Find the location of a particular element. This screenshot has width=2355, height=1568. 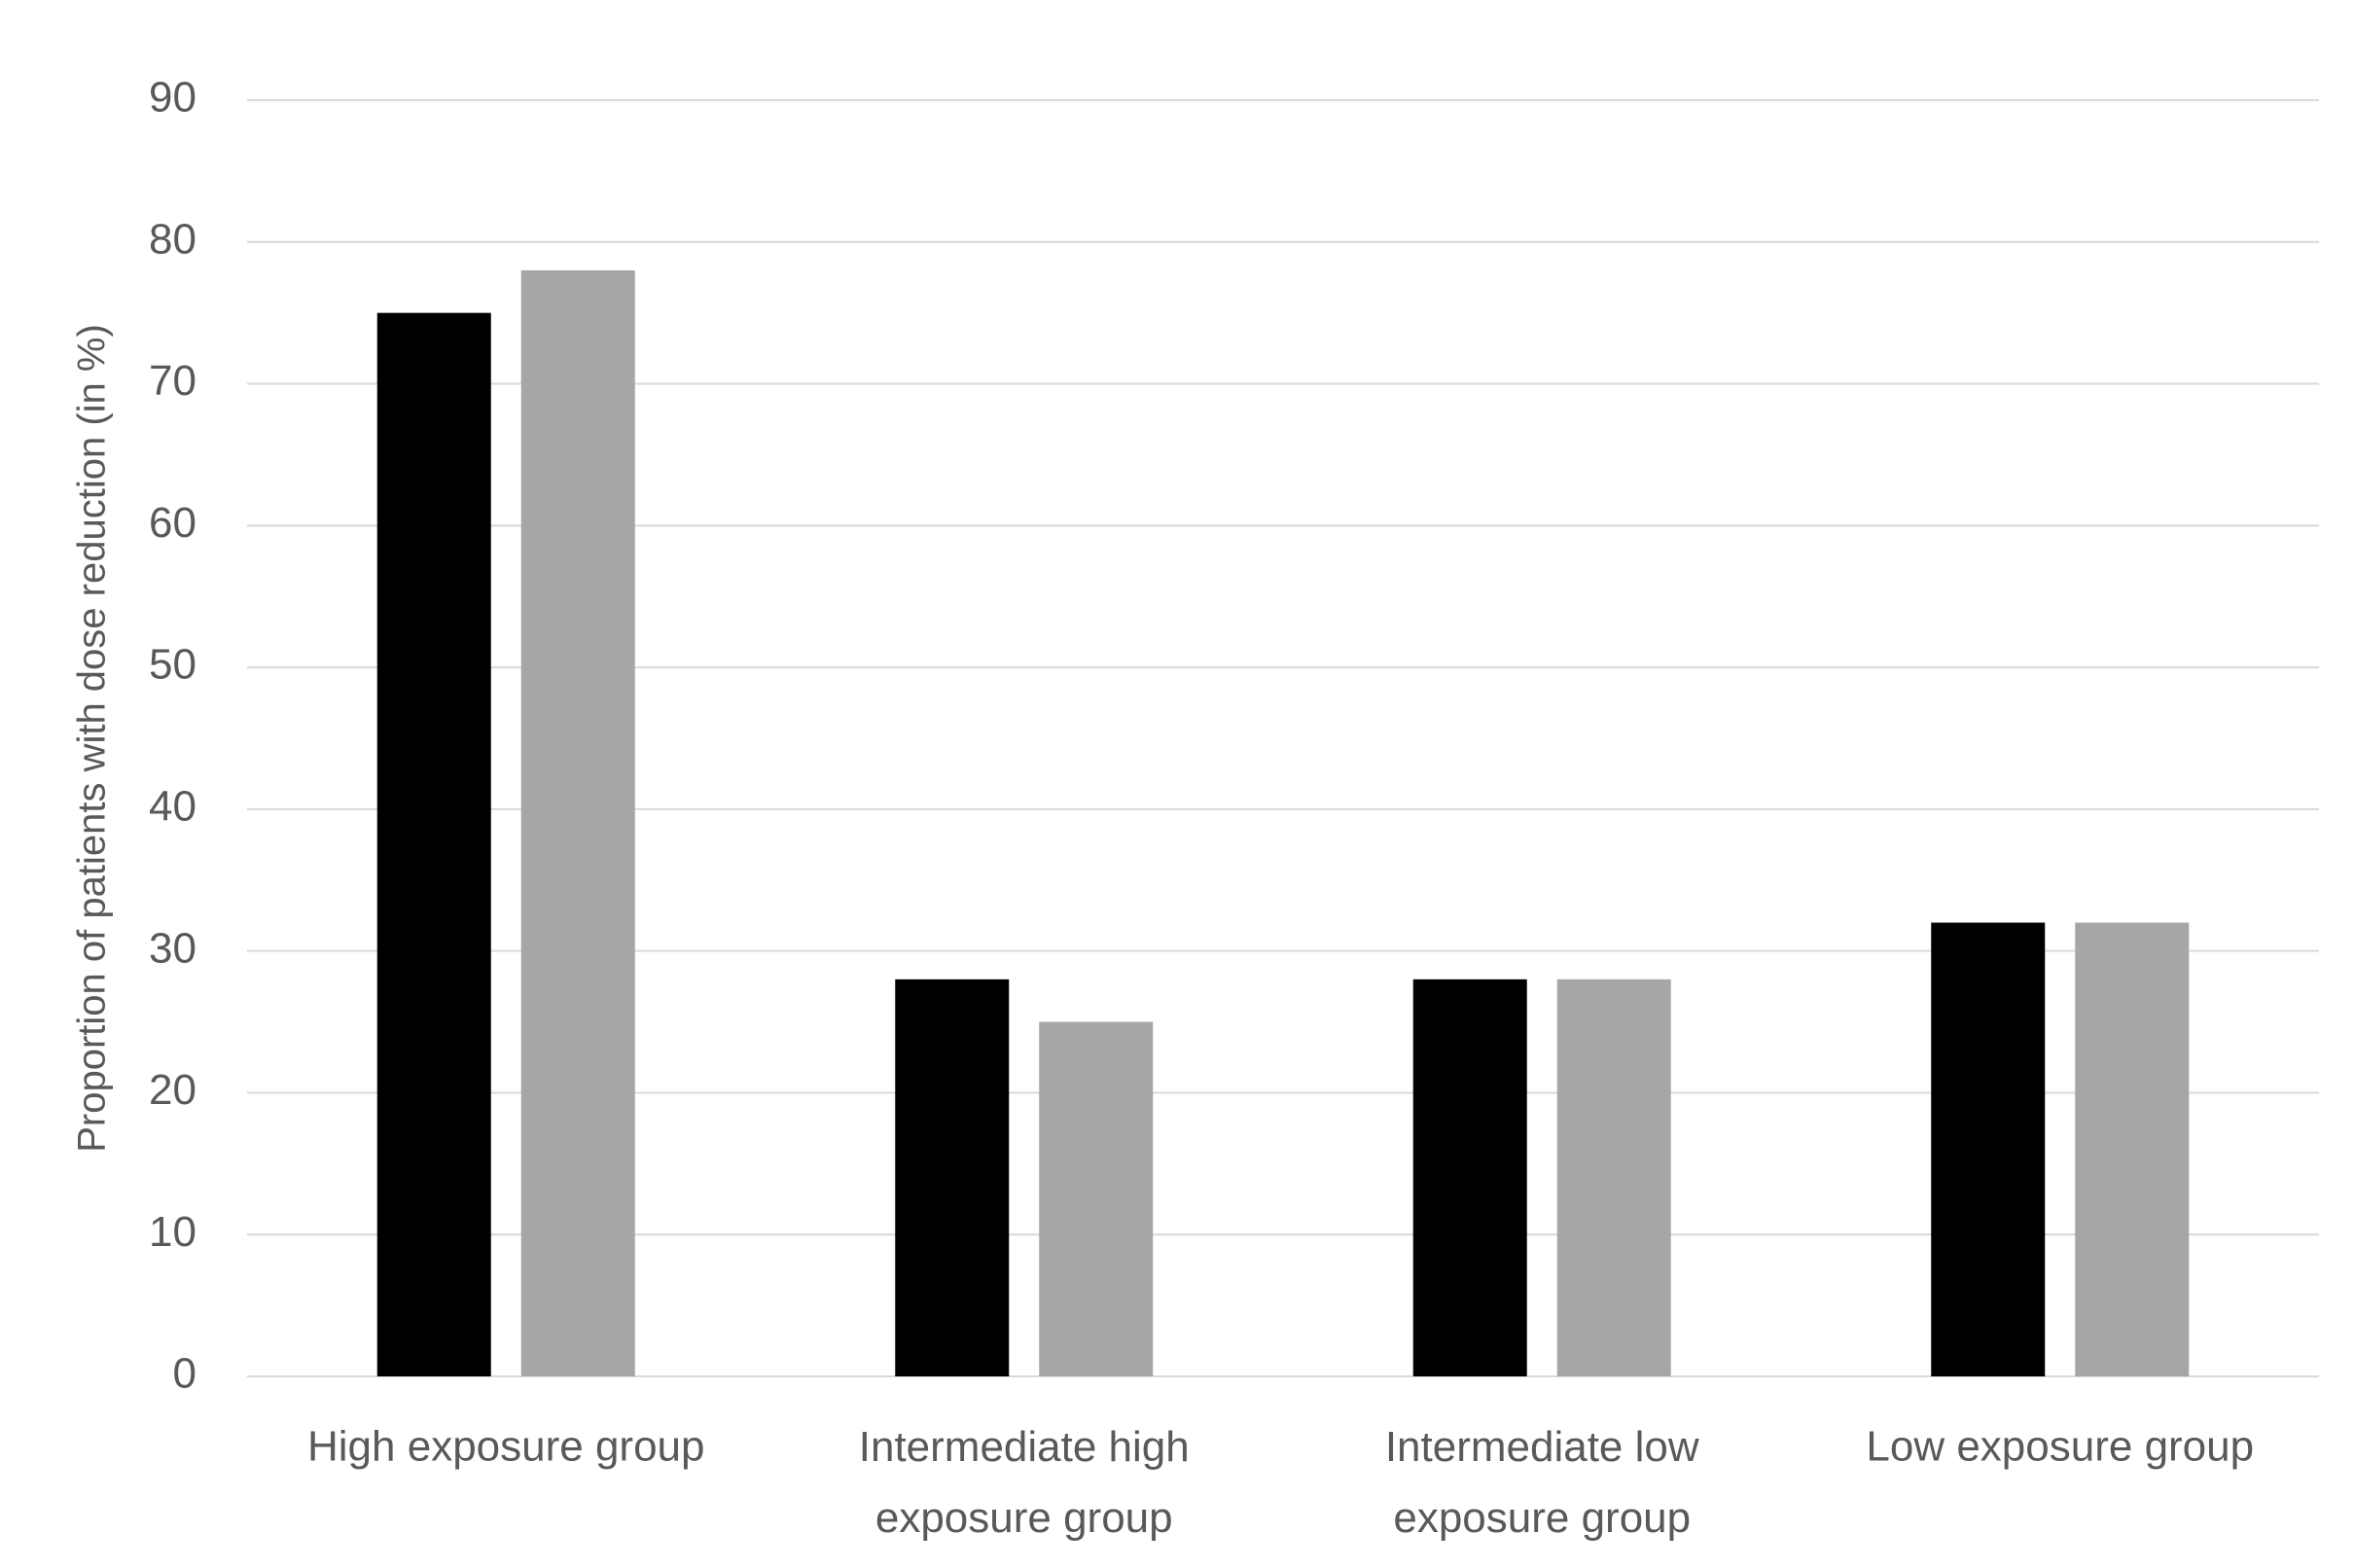

x-tick-label: Low exposure group is located at coordinates (2060, 1447).